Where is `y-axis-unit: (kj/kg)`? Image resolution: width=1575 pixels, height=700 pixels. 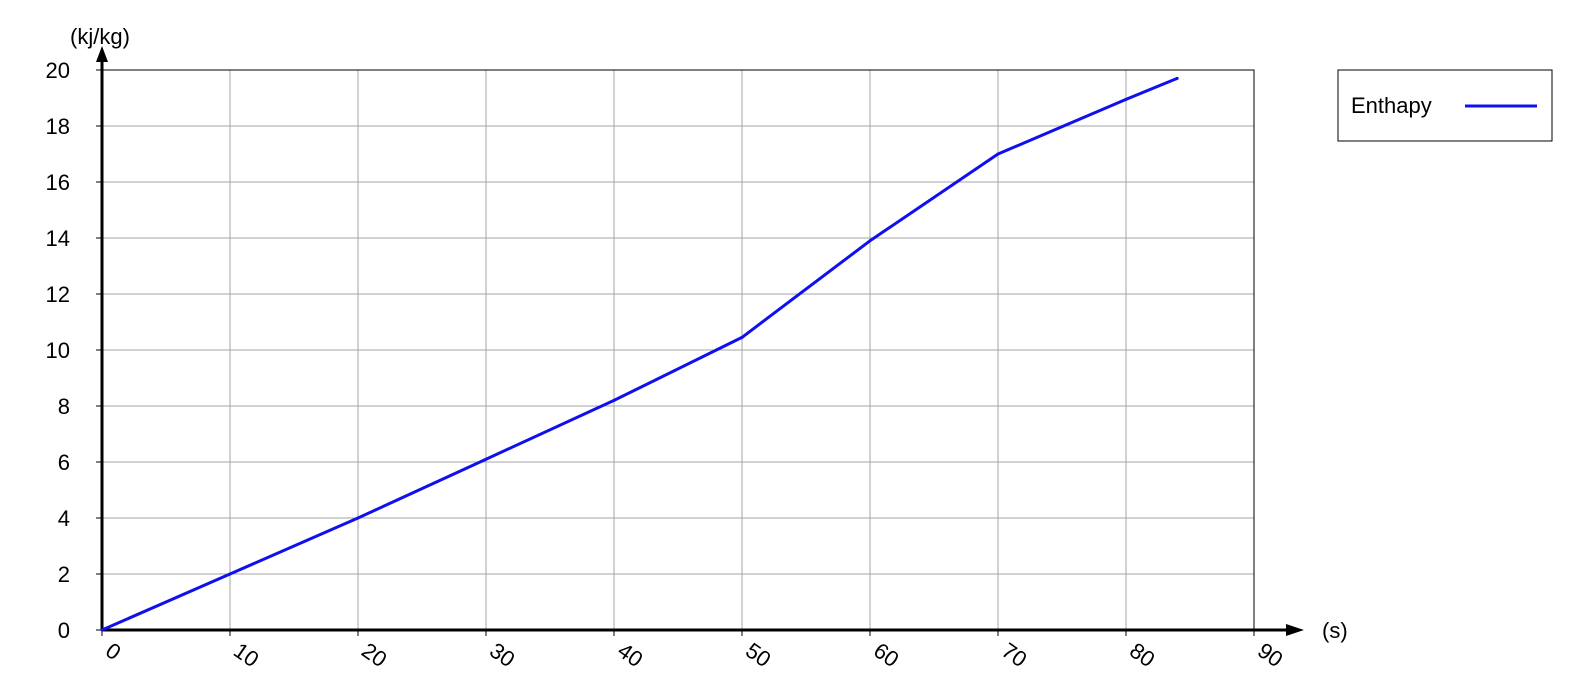
y-axis-unit: (kj/kg) is located at coordinates (100, 36).